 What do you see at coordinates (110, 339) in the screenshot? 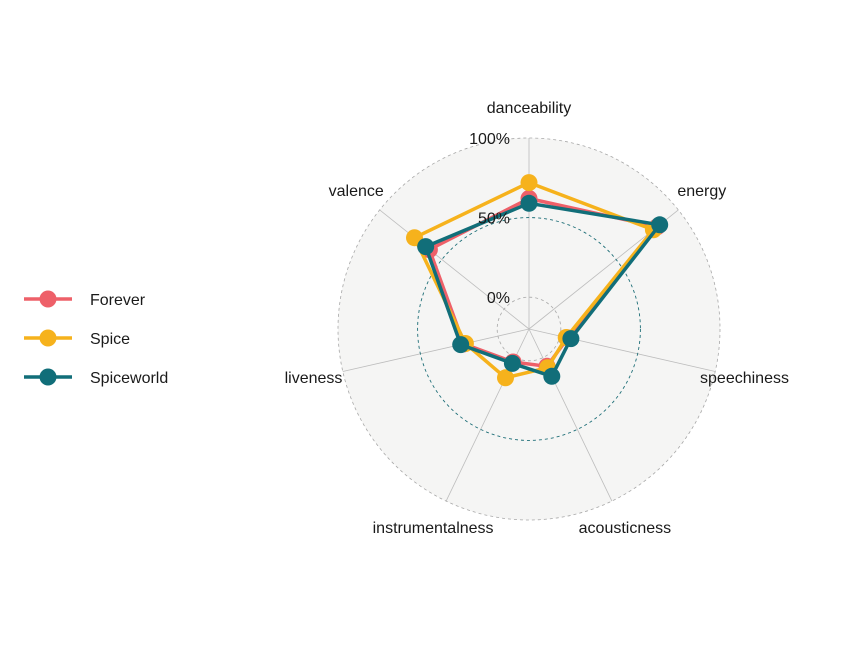
I see `legend-label: Spice` at bounding box center [110, 339].